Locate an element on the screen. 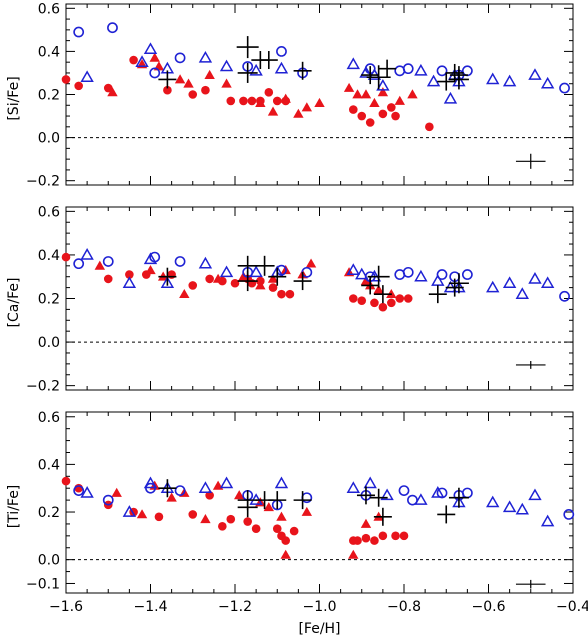 The height and width of the screenshot is (637, 588). y-tick-label: 0.4 is located at coordinates (49, 52).